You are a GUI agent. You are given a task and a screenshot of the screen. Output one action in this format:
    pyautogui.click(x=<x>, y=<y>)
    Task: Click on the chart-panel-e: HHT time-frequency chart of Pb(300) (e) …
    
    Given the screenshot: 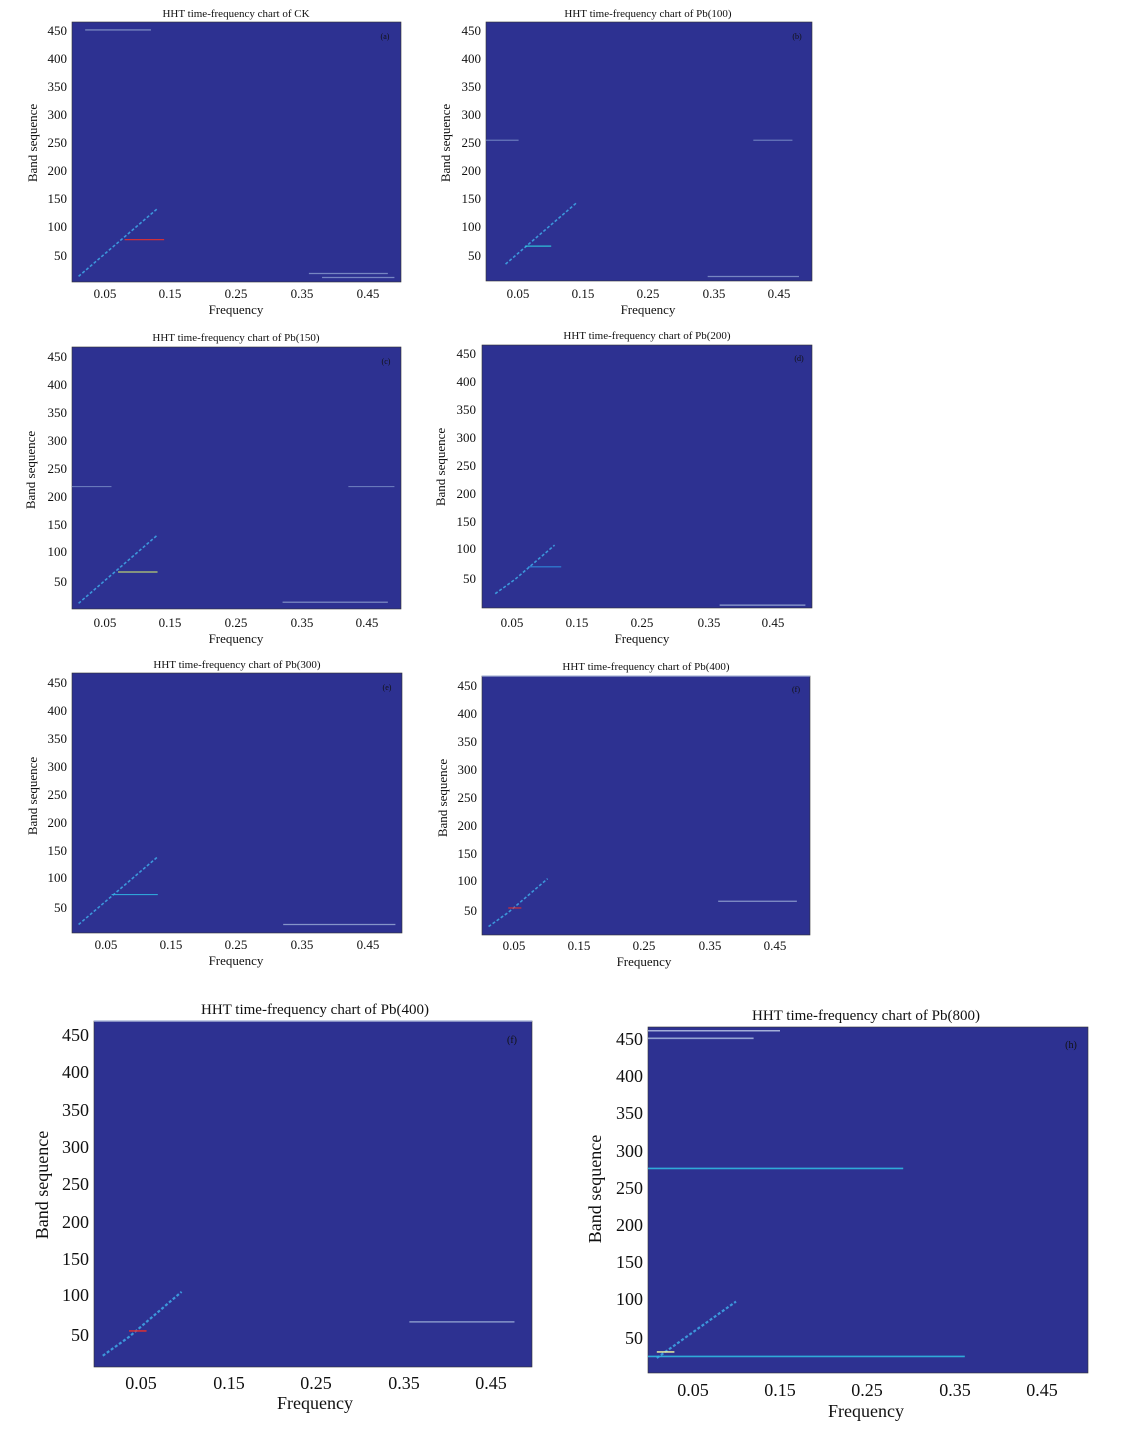 What is the action you would take?
    pyautogui.click(x=214, y=813)
    